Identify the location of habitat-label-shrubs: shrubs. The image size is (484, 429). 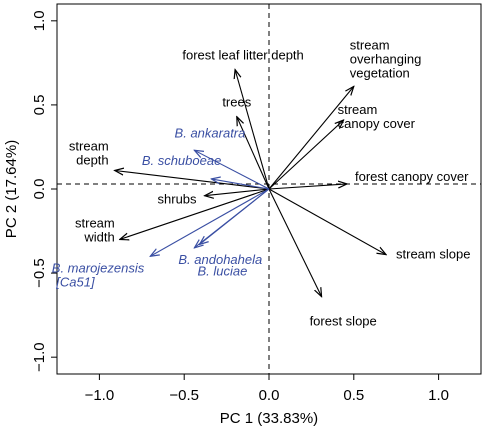
(178, 199).